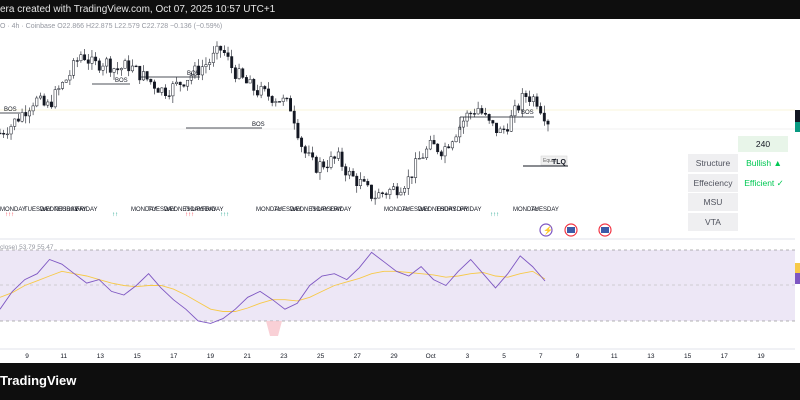  Describe the element at coordinates (468, 356) in the screenshot. I see `time-tick-label: 3` at that location.